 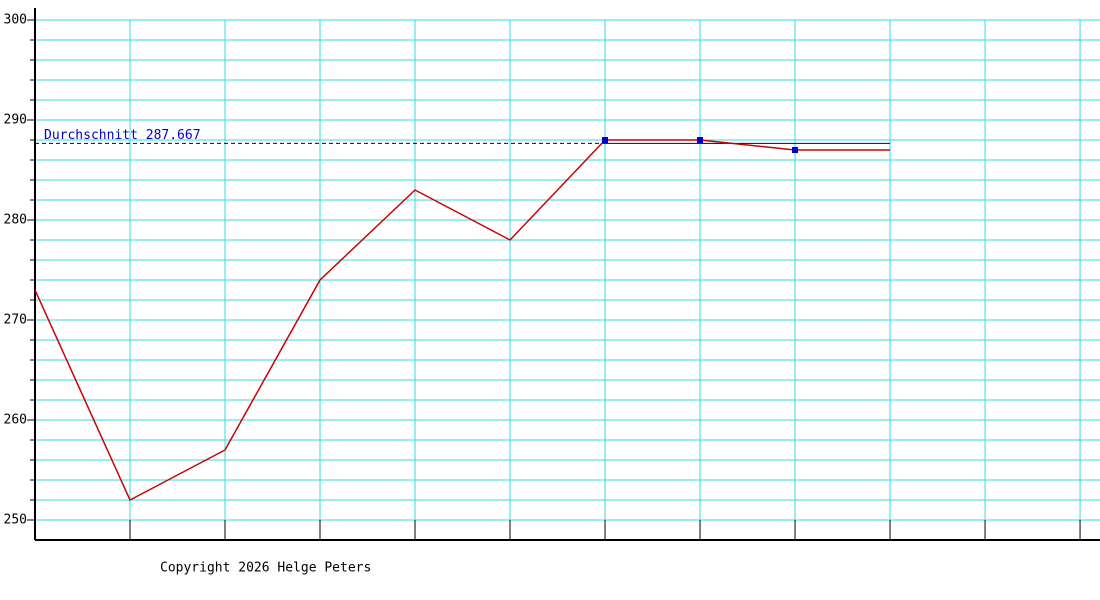 What do you see at coordinates (15, 120) in the screenshot?
I see `y-tick-label: 290` at bounding box center [15, 120].